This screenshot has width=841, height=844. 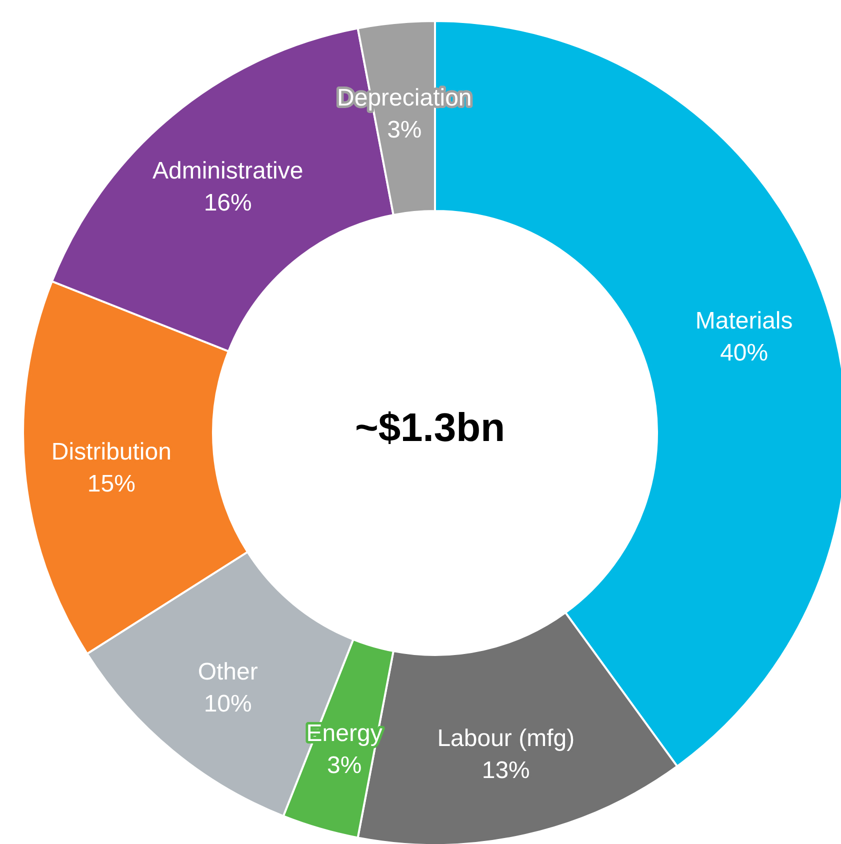 I want to click on slice-label: Depreciation, so click(x=404, y=98).